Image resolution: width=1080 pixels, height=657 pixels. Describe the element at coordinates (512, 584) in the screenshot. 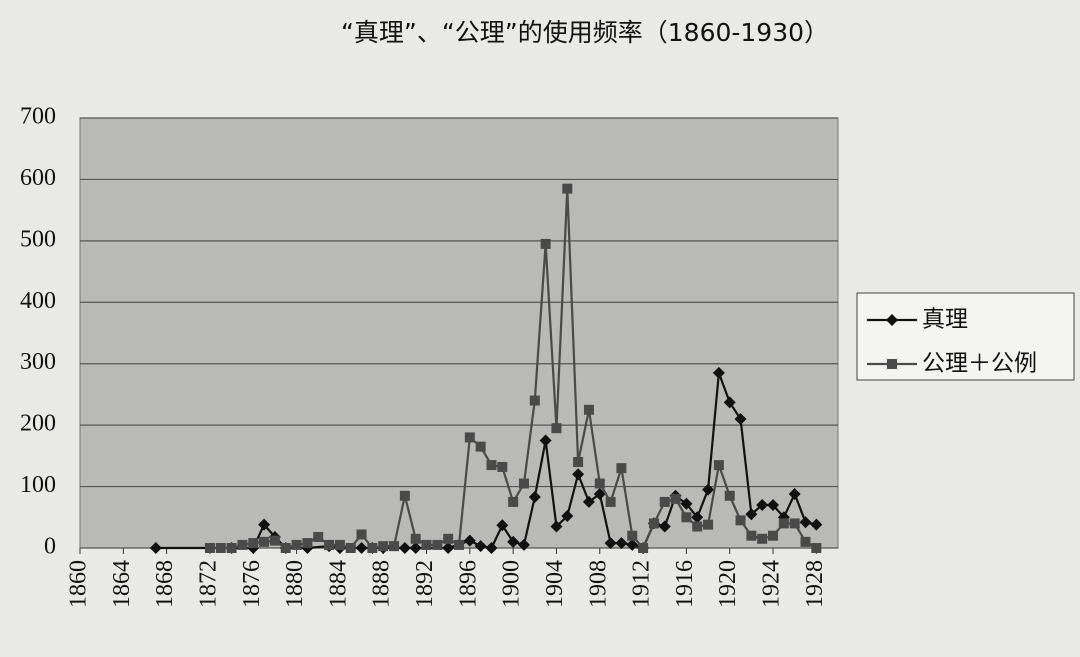

I see `x-tick-label: 1900` at that location.